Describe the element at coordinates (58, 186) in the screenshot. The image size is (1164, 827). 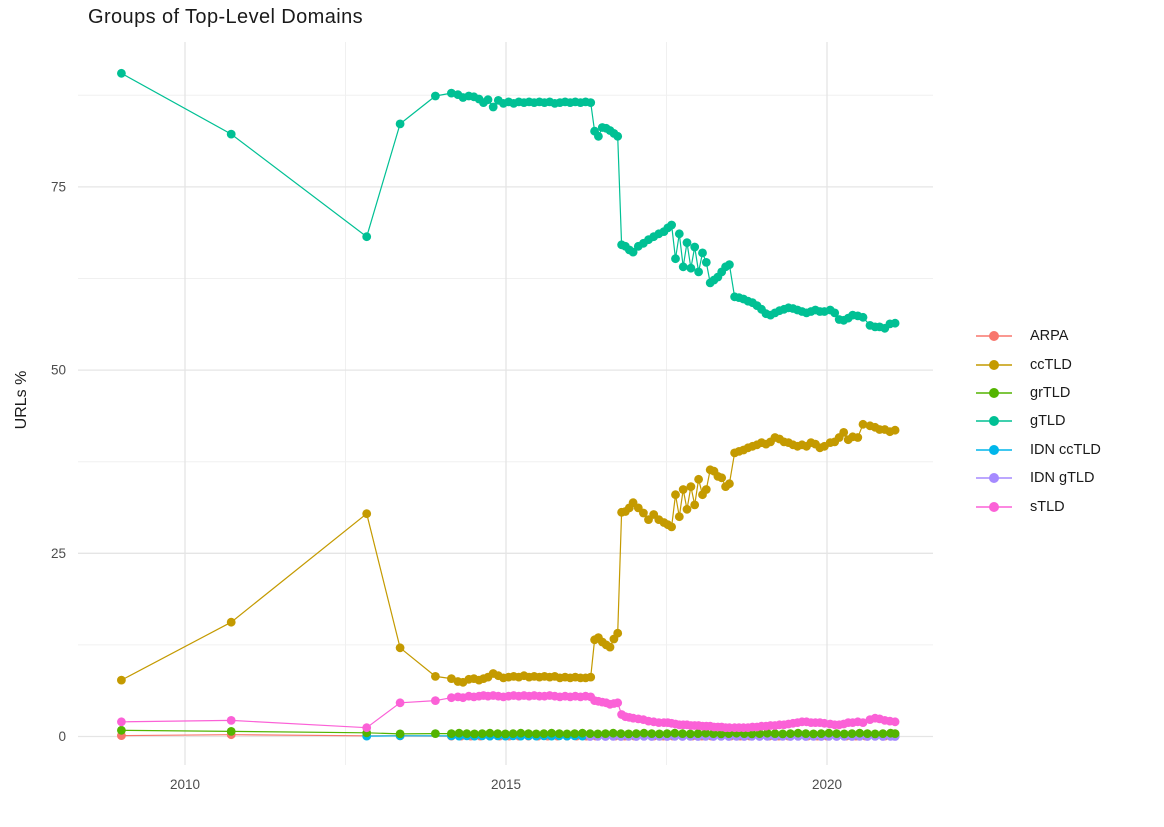
I see `svg-text: 75` at that location.